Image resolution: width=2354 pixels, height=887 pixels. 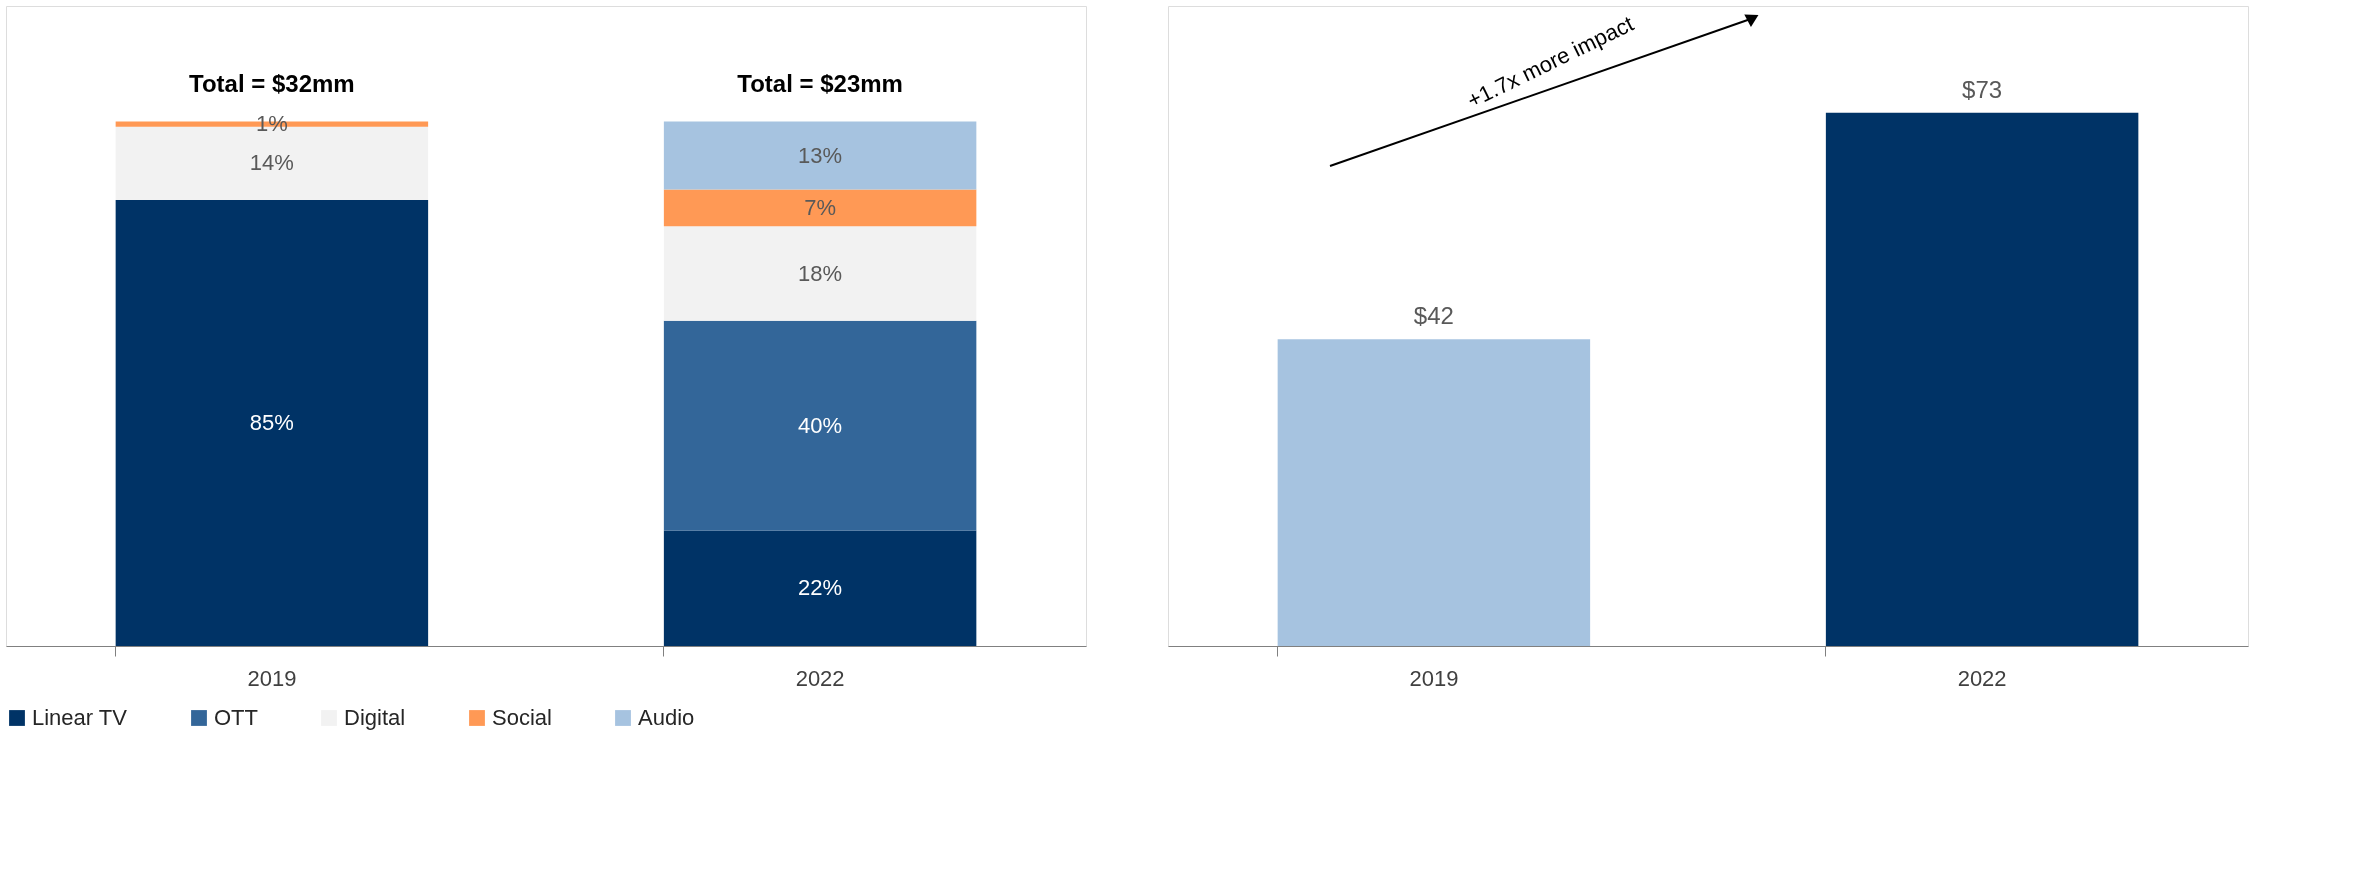 I want to click on text: Total = $32mm, so click(x=272, y=84).